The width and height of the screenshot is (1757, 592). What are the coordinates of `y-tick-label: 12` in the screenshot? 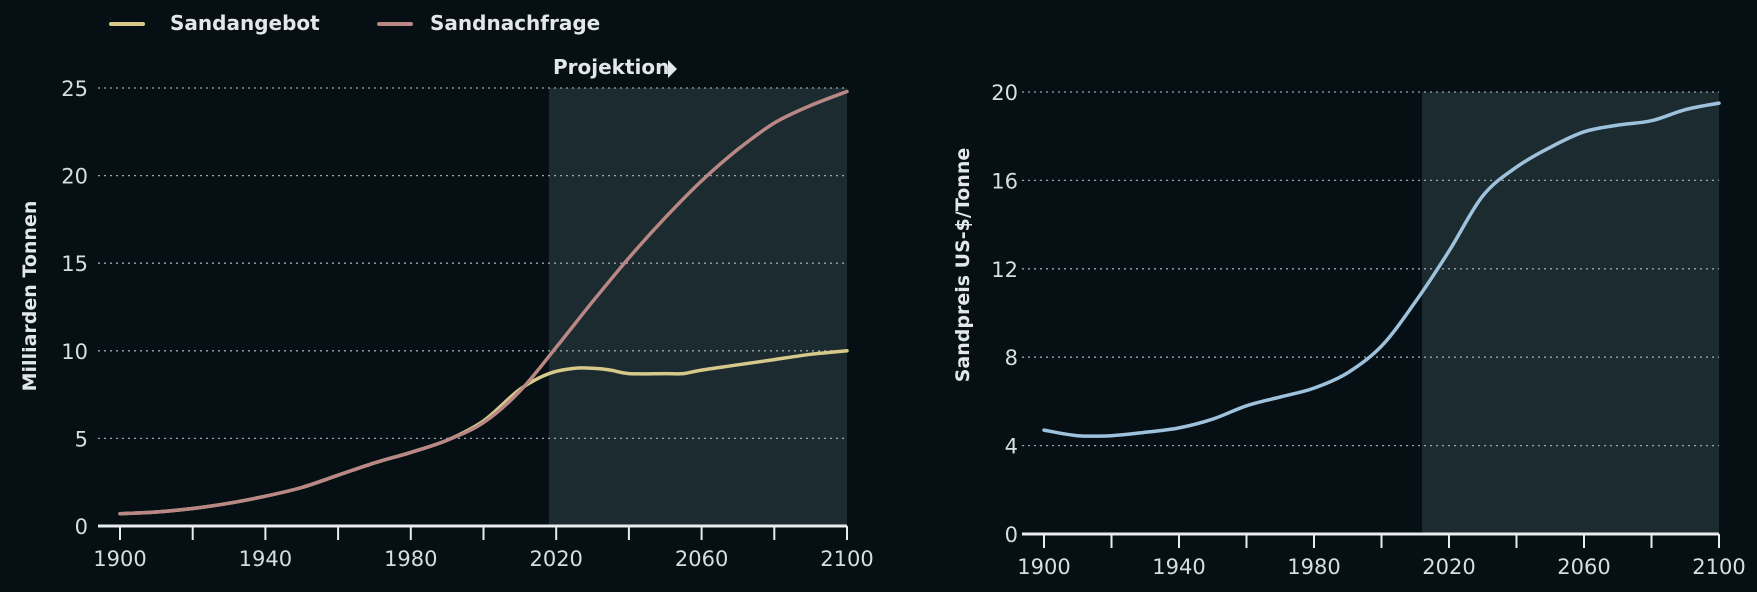 It's located at (1004, 270).